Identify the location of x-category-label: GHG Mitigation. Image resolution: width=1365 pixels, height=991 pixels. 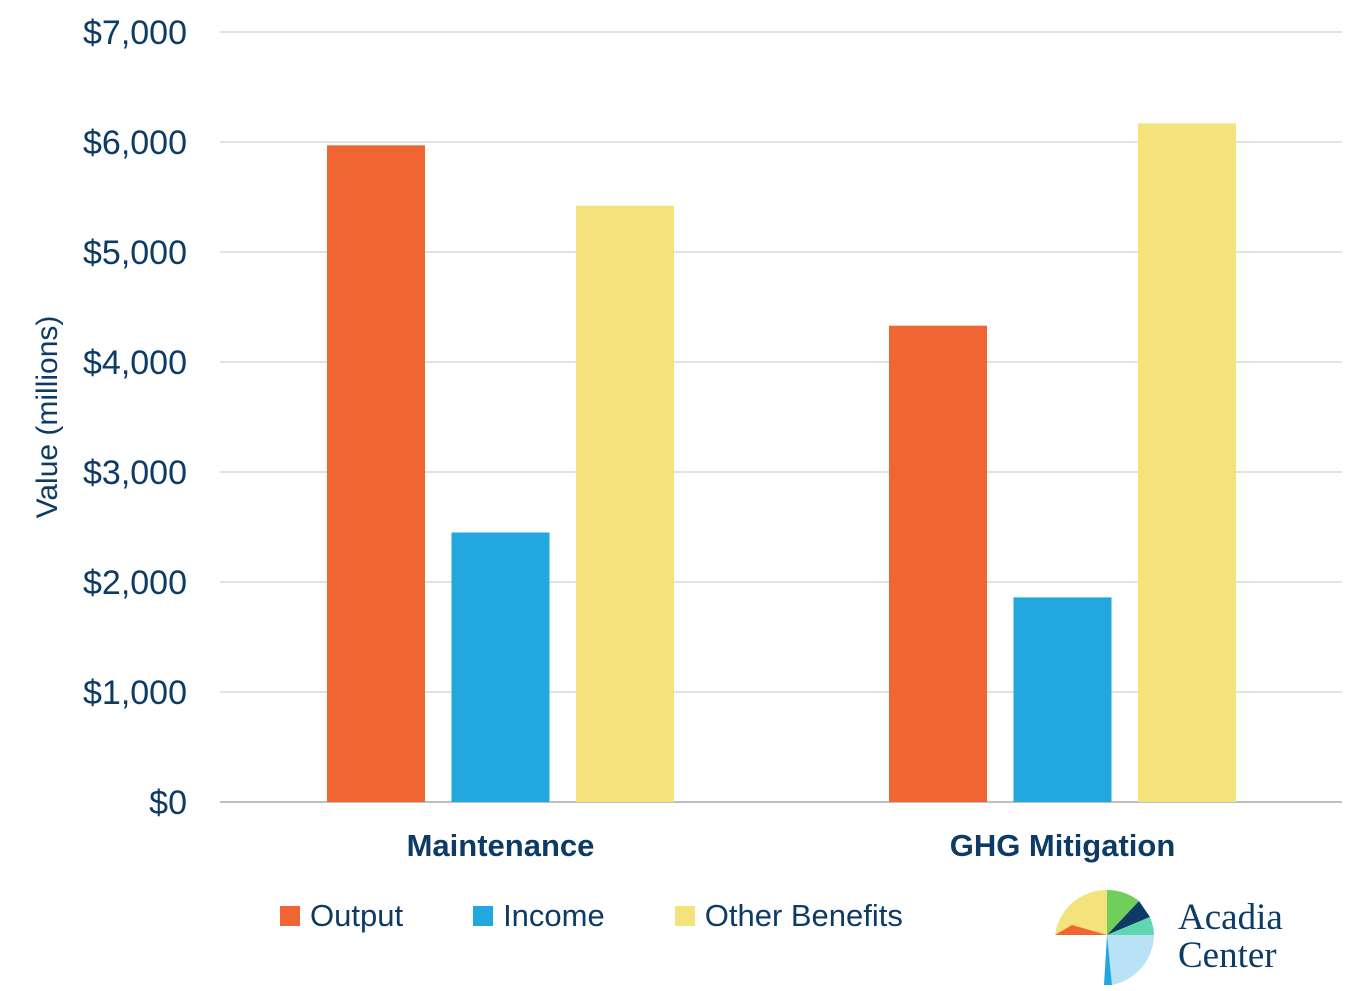
(1063, 845).